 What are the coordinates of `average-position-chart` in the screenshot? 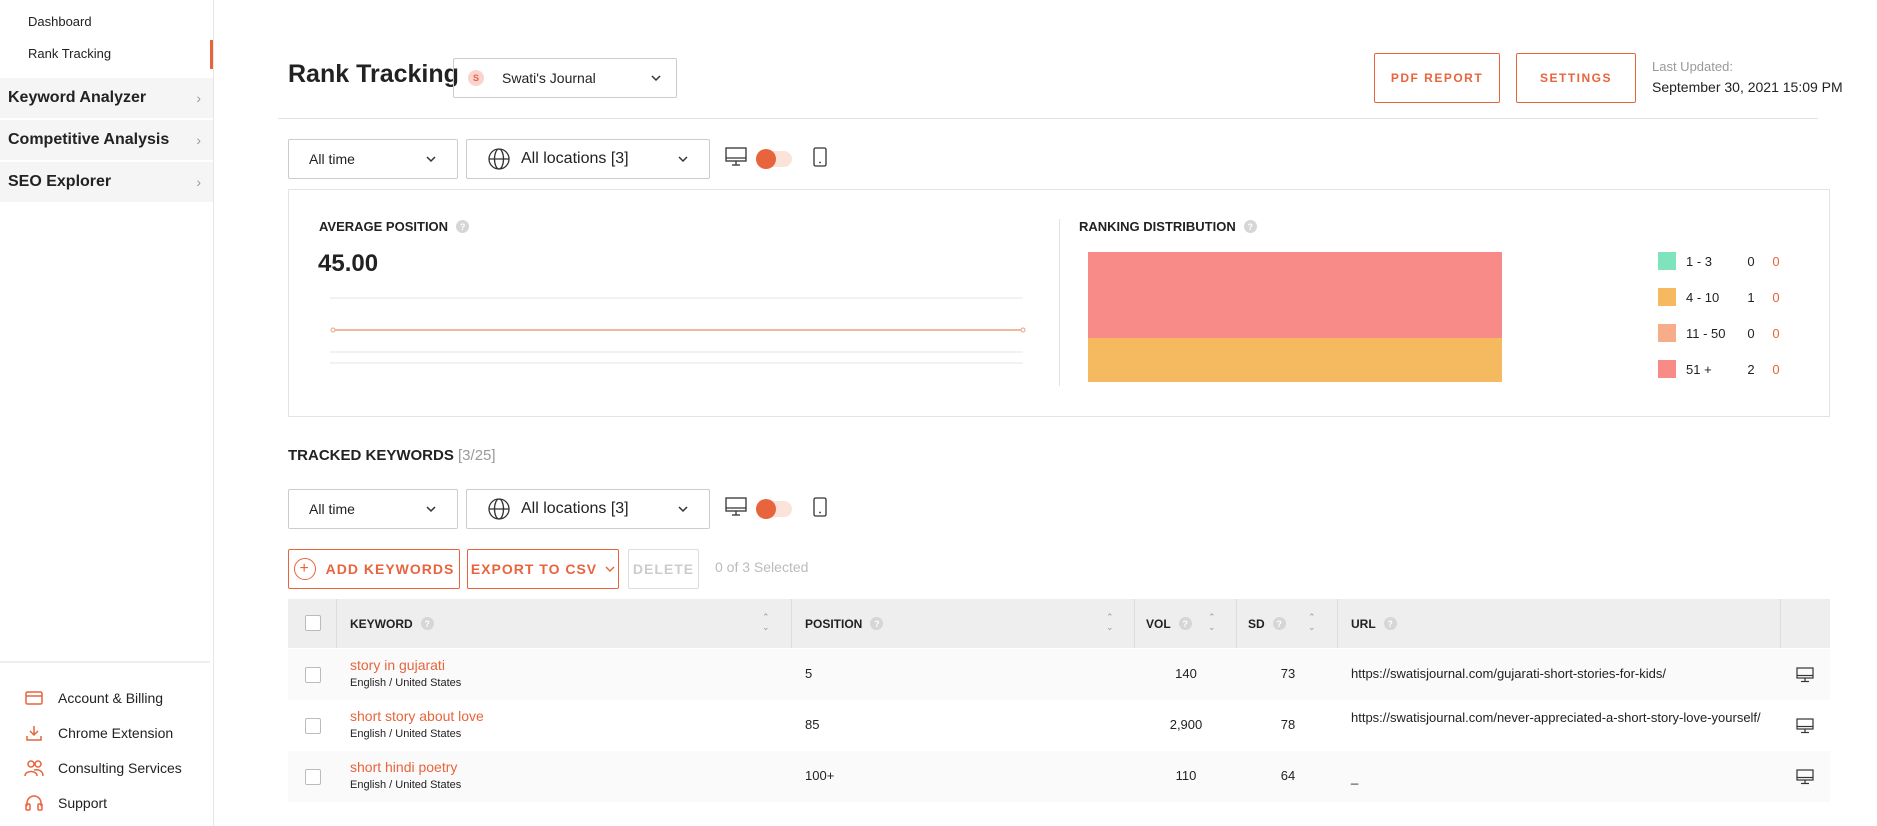 It's located at (678, 330).